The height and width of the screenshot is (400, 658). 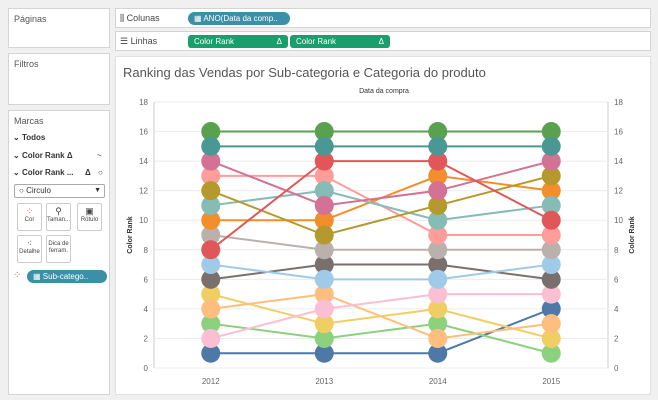 I want to click on marks-title: Marcas, so click(x=29, y=121).